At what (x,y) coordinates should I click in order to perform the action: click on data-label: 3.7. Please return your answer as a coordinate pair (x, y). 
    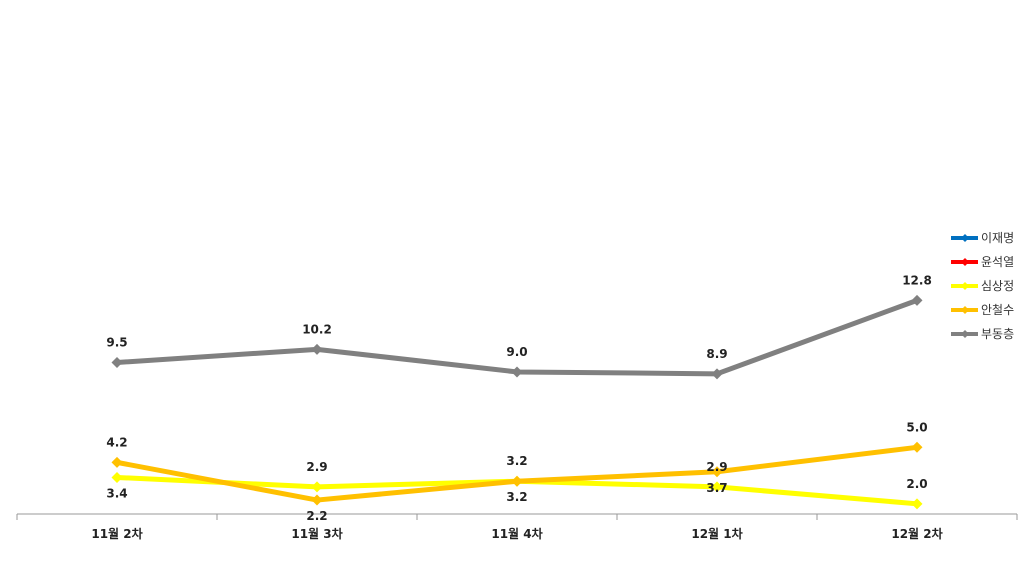
    Looking at the image, I should click on (716, 488).